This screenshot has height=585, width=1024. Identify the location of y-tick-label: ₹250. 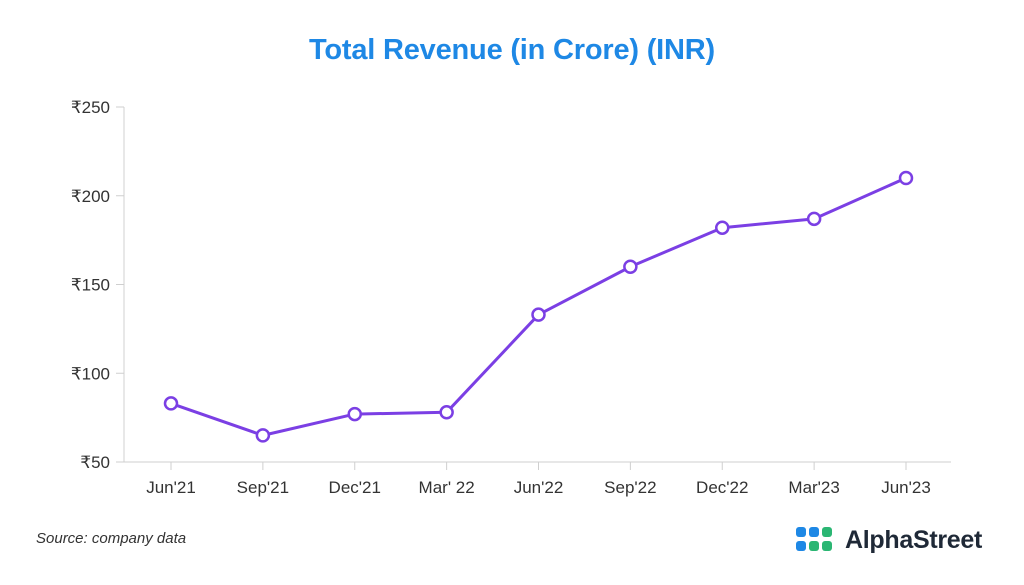
(90, 107).